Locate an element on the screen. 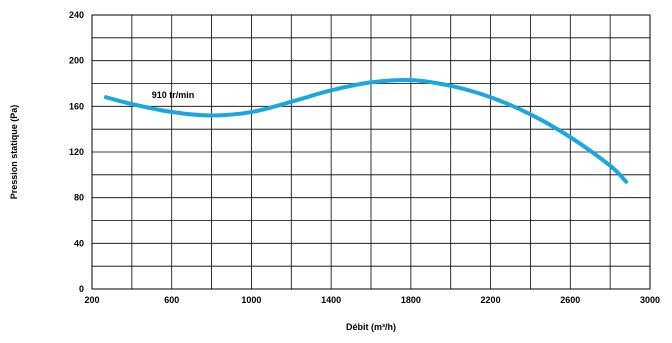 This screenshot has width=672, height=343. y-axis-ticks: 0 40 80 120 160 200 240 is located at coordinates (76, 152).